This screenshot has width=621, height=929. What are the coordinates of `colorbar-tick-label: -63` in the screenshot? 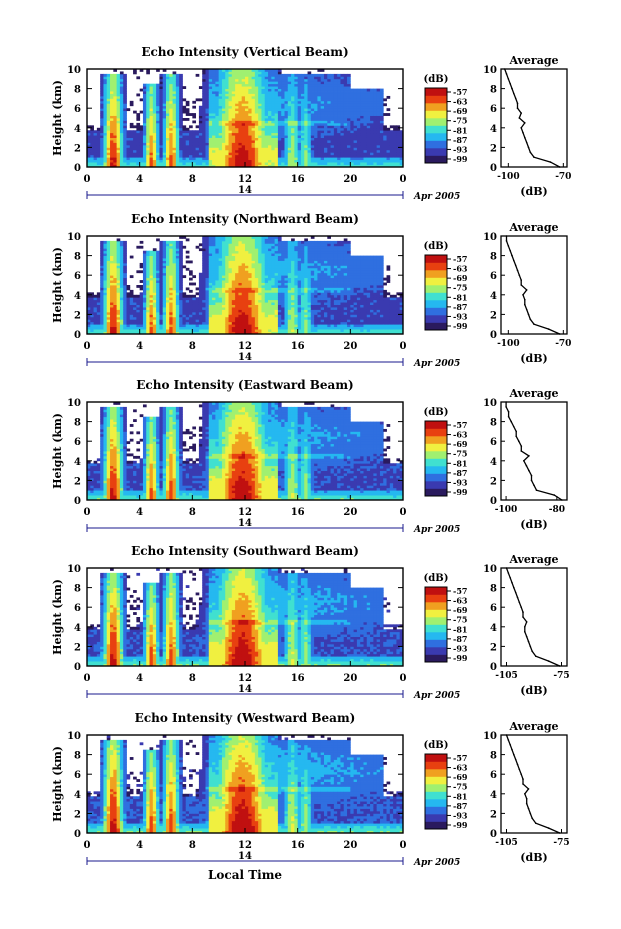 It's located at (460, 102).